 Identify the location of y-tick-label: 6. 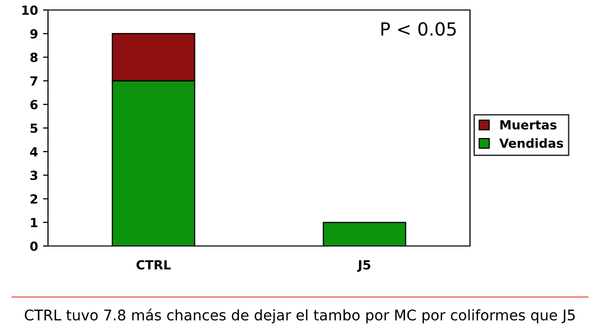
(34, 105).